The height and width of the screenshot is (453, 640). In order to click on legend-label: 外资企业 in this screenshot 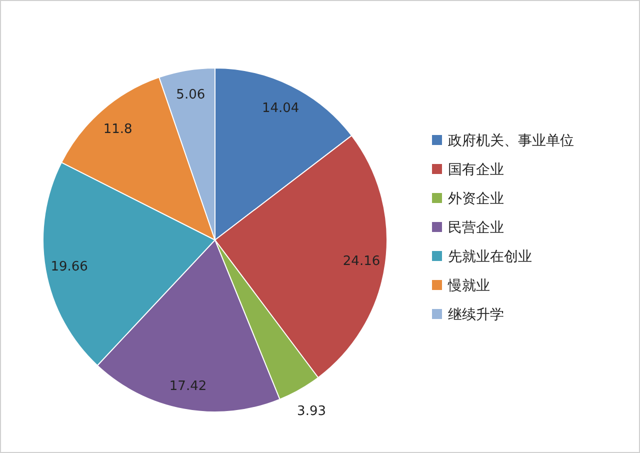, I will do `click(476, 198)`.